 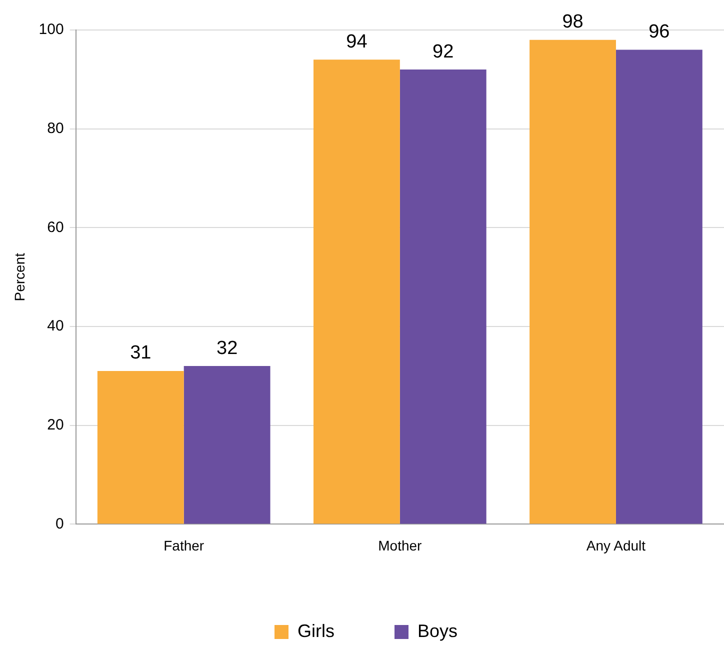 I want to click on x-tick-label: Any Adult, so click(x=616, y=545).